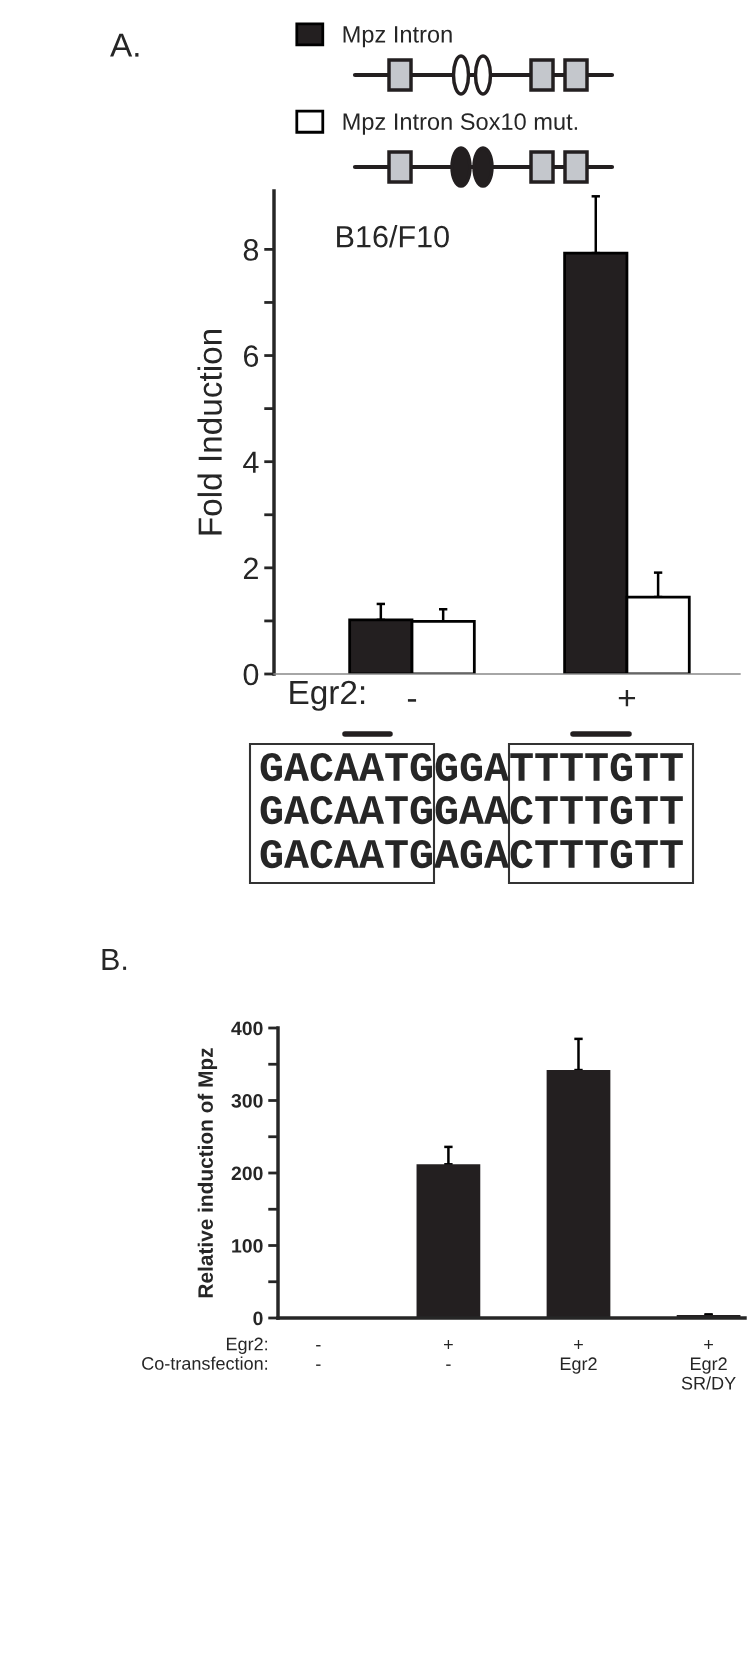 The width and height of the screenshot is (756, 1662). What do you see at coordinates (207, 1173) in the screenshot?
I see `y-axis-title: Relative induction of Mpz` at bounding box center [207, 1173].